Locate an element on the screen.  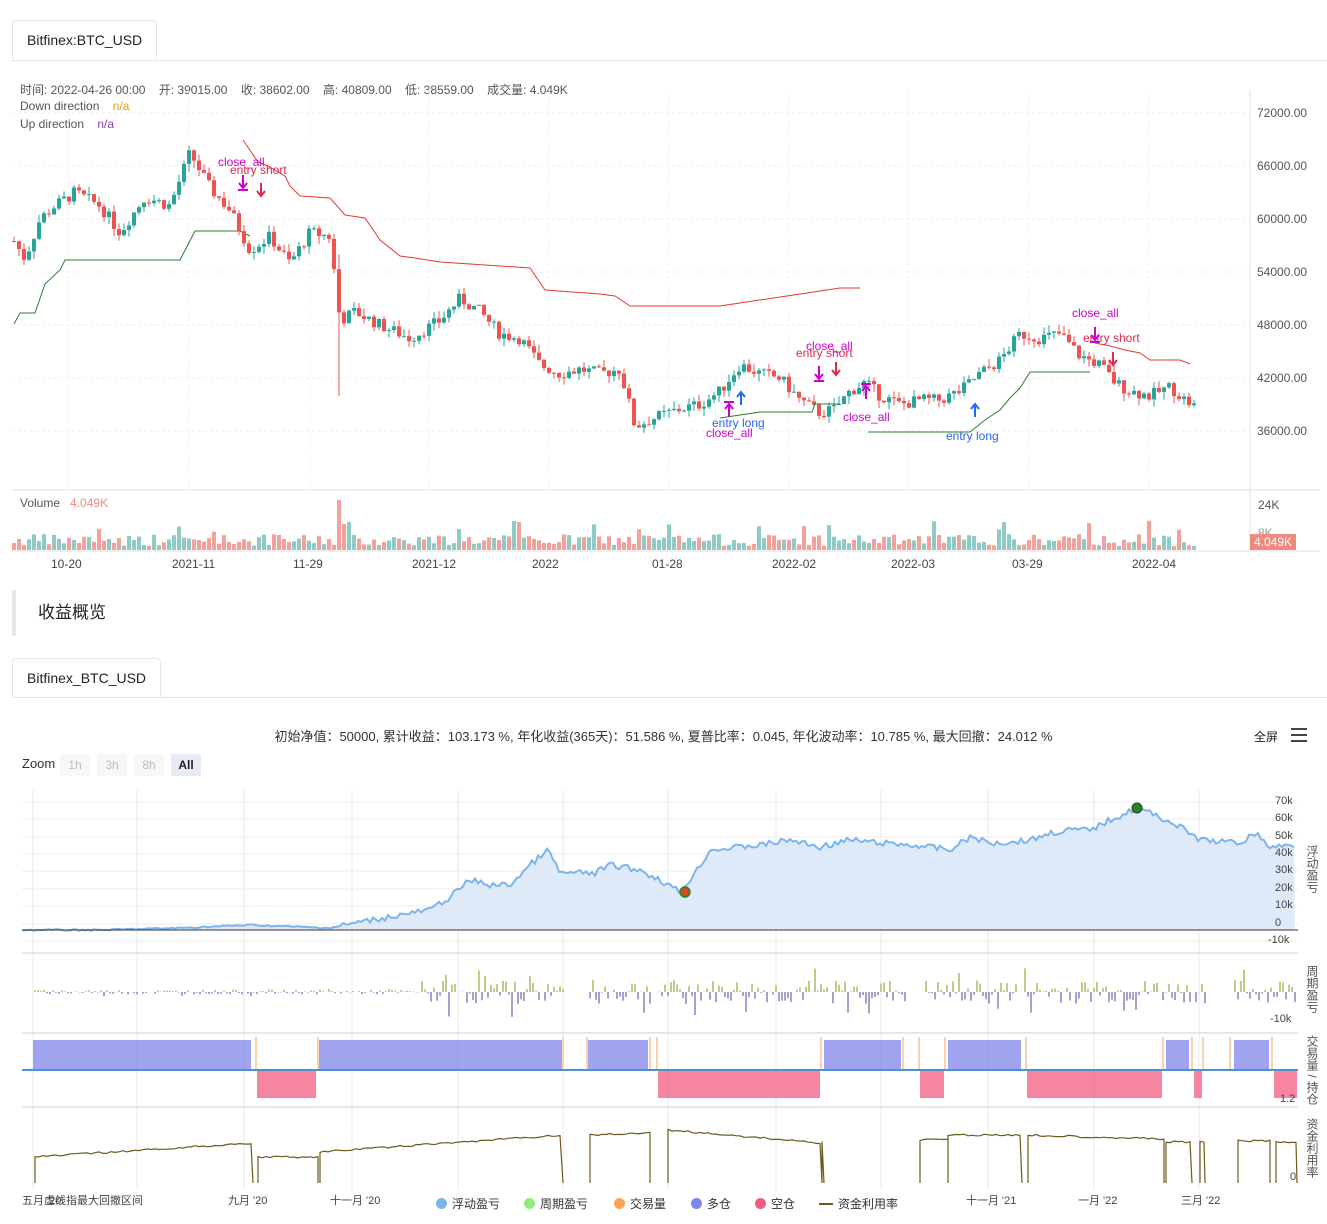
zoom-all-button: All is located at coordinates (186, 765).